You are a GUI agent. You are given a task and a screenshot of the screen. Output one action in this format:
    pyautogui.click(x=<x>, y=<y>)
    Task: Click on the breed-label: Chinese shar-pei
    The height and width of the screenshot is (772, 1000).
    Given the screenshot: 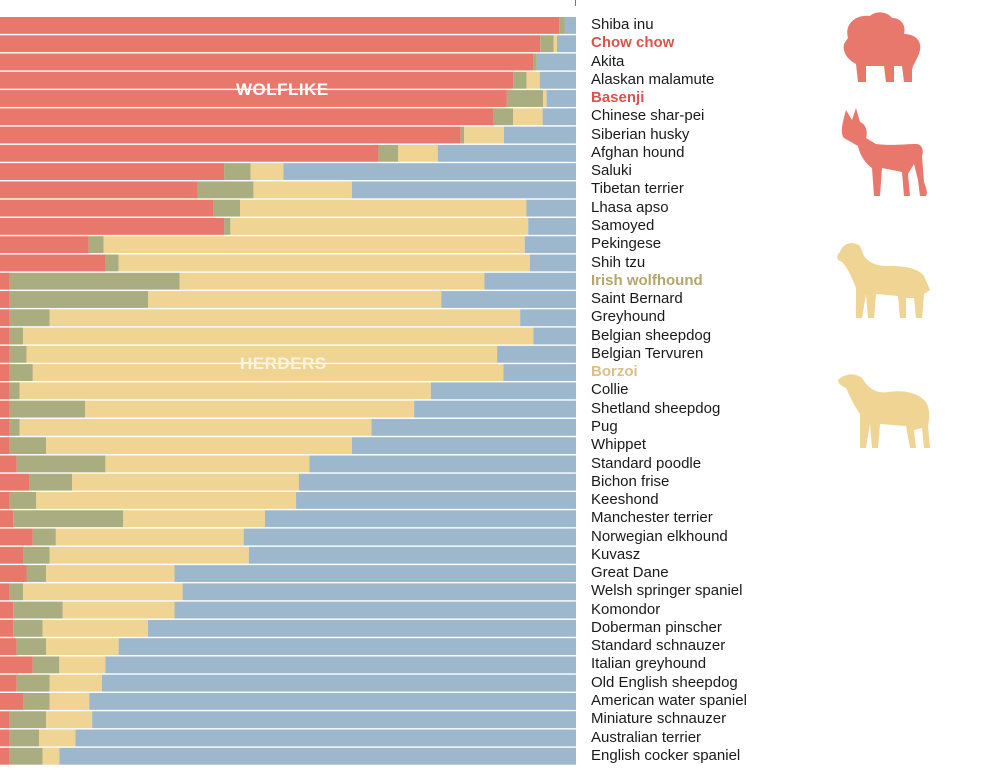 What is the action you would take?
    pyautogui.click(x=648, y=116)
    